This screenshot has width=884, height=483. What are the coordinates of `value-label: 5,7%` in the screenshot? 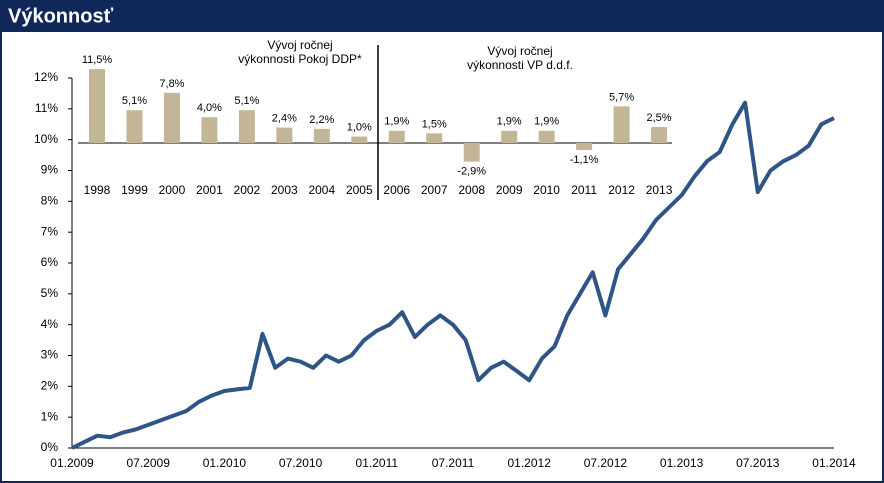 It's located at (621, 97).